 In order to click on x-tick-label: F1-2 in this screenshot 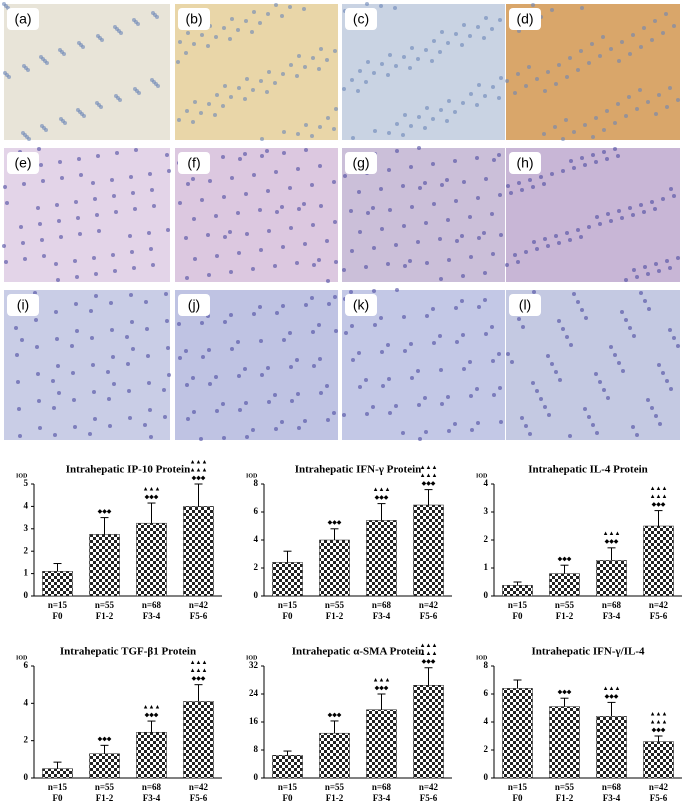, I will do `click(565, 798)`.